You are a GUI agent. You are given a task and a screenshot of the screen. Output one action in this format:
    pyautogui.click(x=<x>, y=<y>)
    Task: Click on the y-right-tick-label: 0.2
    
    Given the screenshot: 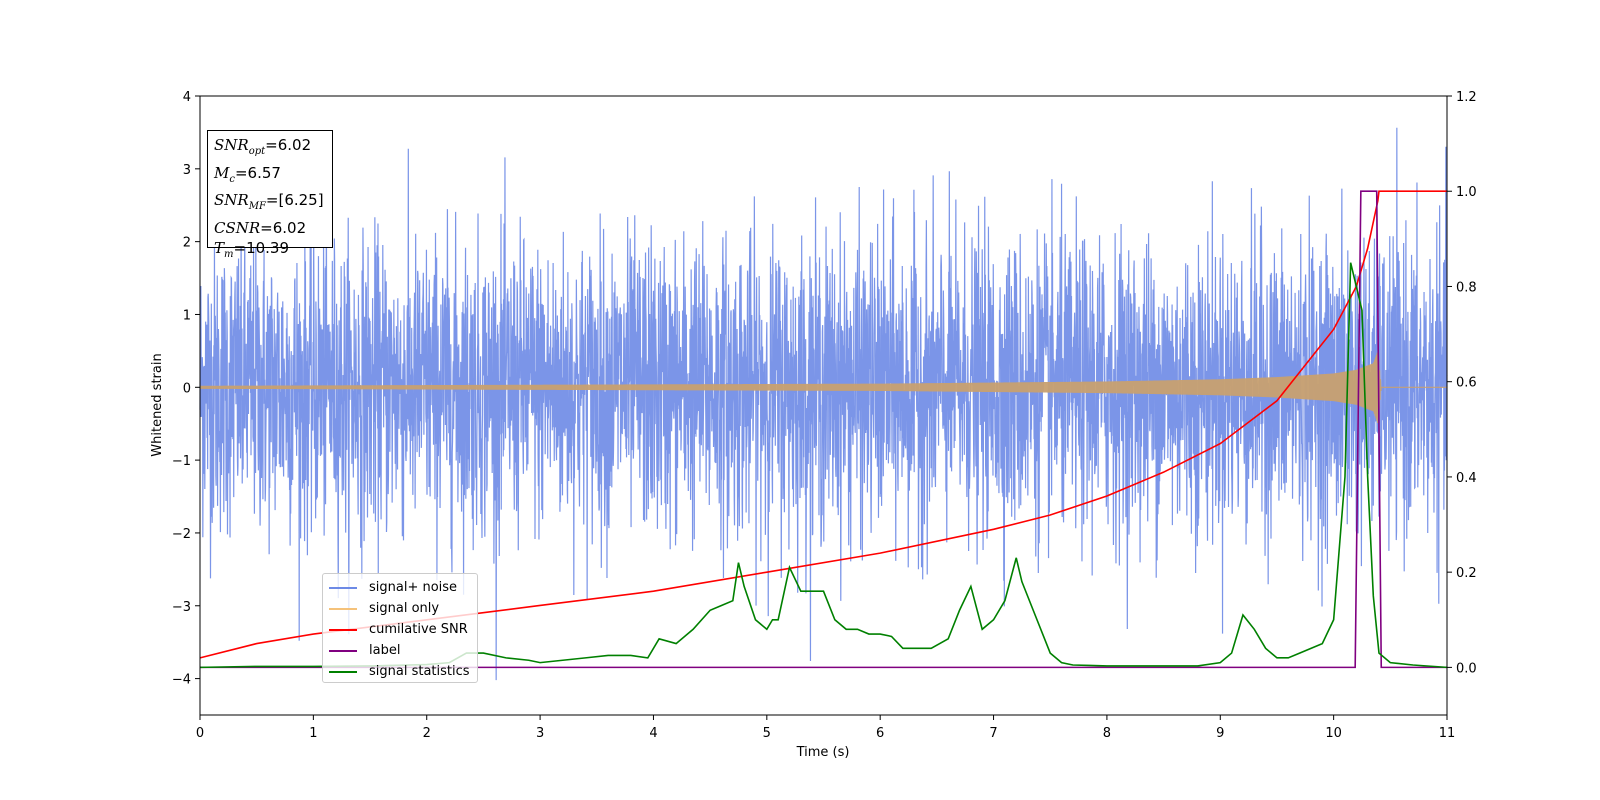 What is the action you would take?
    pyautogui.click(x=1466, y=573)
    